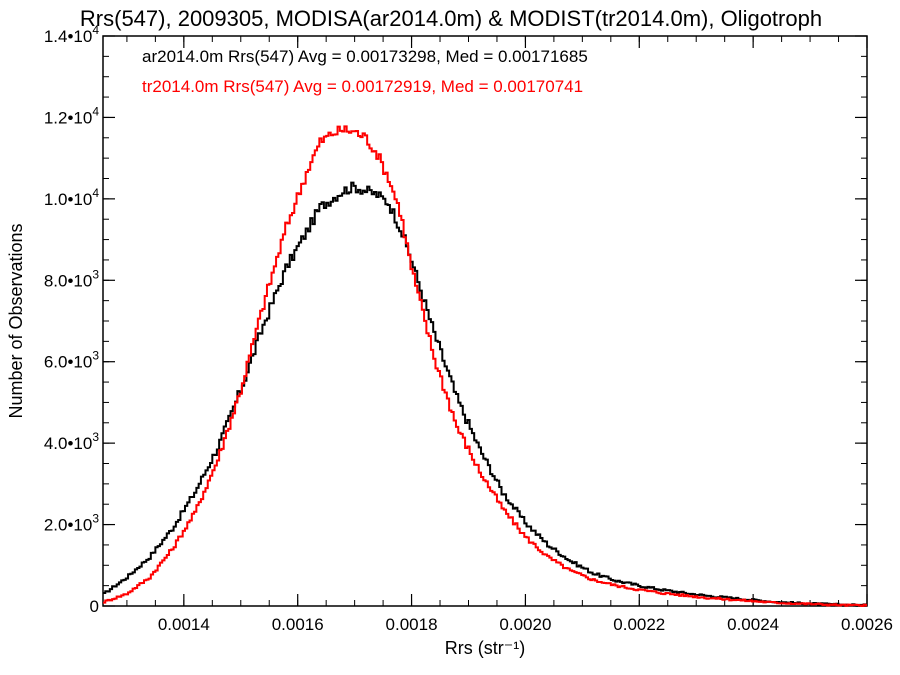 This screenshot has height=675, width=900. Describe the element at coordinates (485, 648) in the screenshot. I see `x-axis-label: Rrs (str⁻¹)` at that location.